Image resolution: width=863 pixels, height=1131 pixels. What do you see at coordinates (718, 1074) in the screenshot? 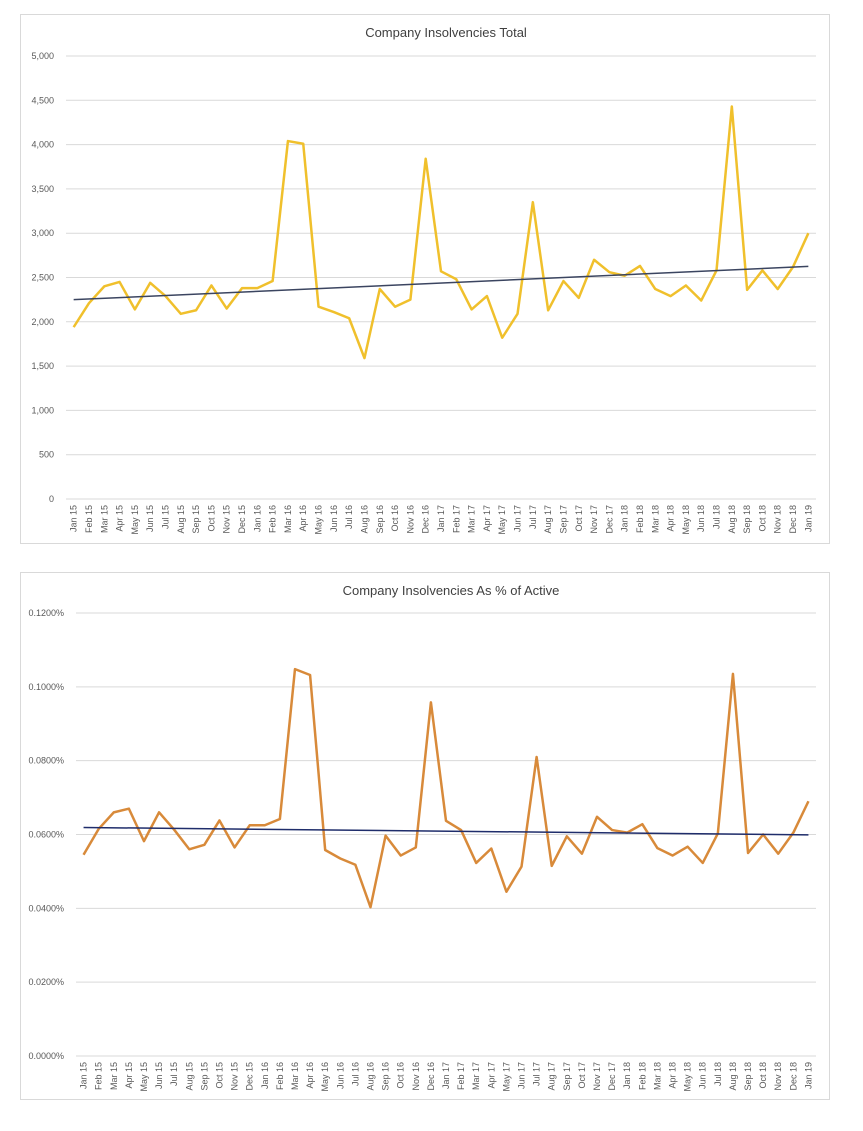
I see `x-tick-label: Jul 18` at bounding box center [718, 1074].